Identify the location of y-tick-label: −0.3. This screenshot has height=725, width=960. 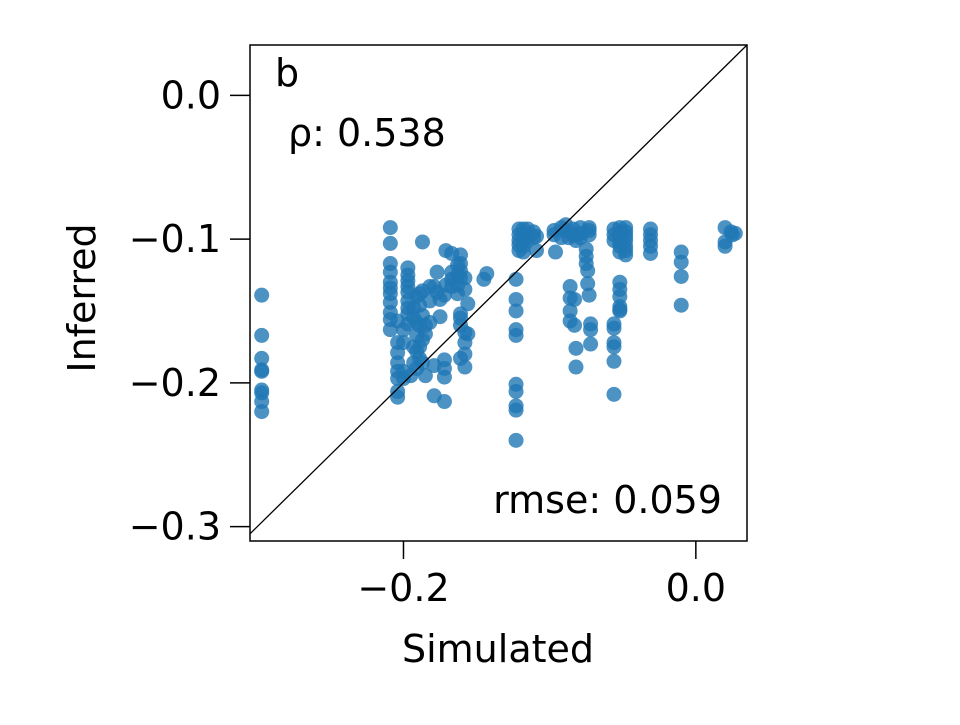
(175, 527).